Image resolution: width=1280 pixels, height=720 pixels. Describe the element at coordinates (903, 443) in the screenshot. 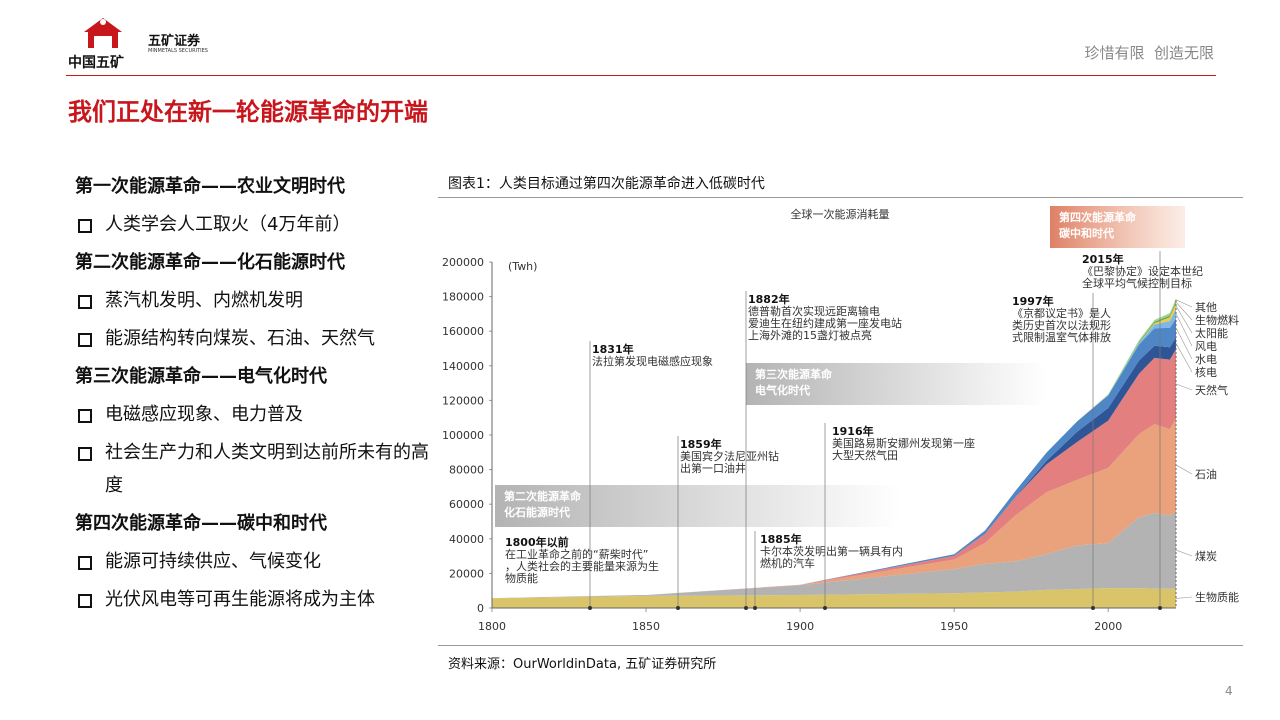

I see `annotation-text: 美国路易斯安娜州发现第一座` at that location.